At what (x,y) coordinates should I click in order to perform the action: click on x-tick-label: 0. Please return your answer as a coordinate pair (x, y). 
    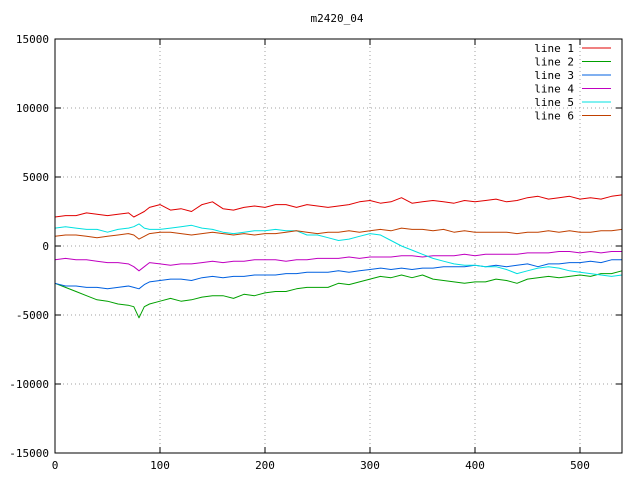
    Looking at the image, I should click on (55, 465).